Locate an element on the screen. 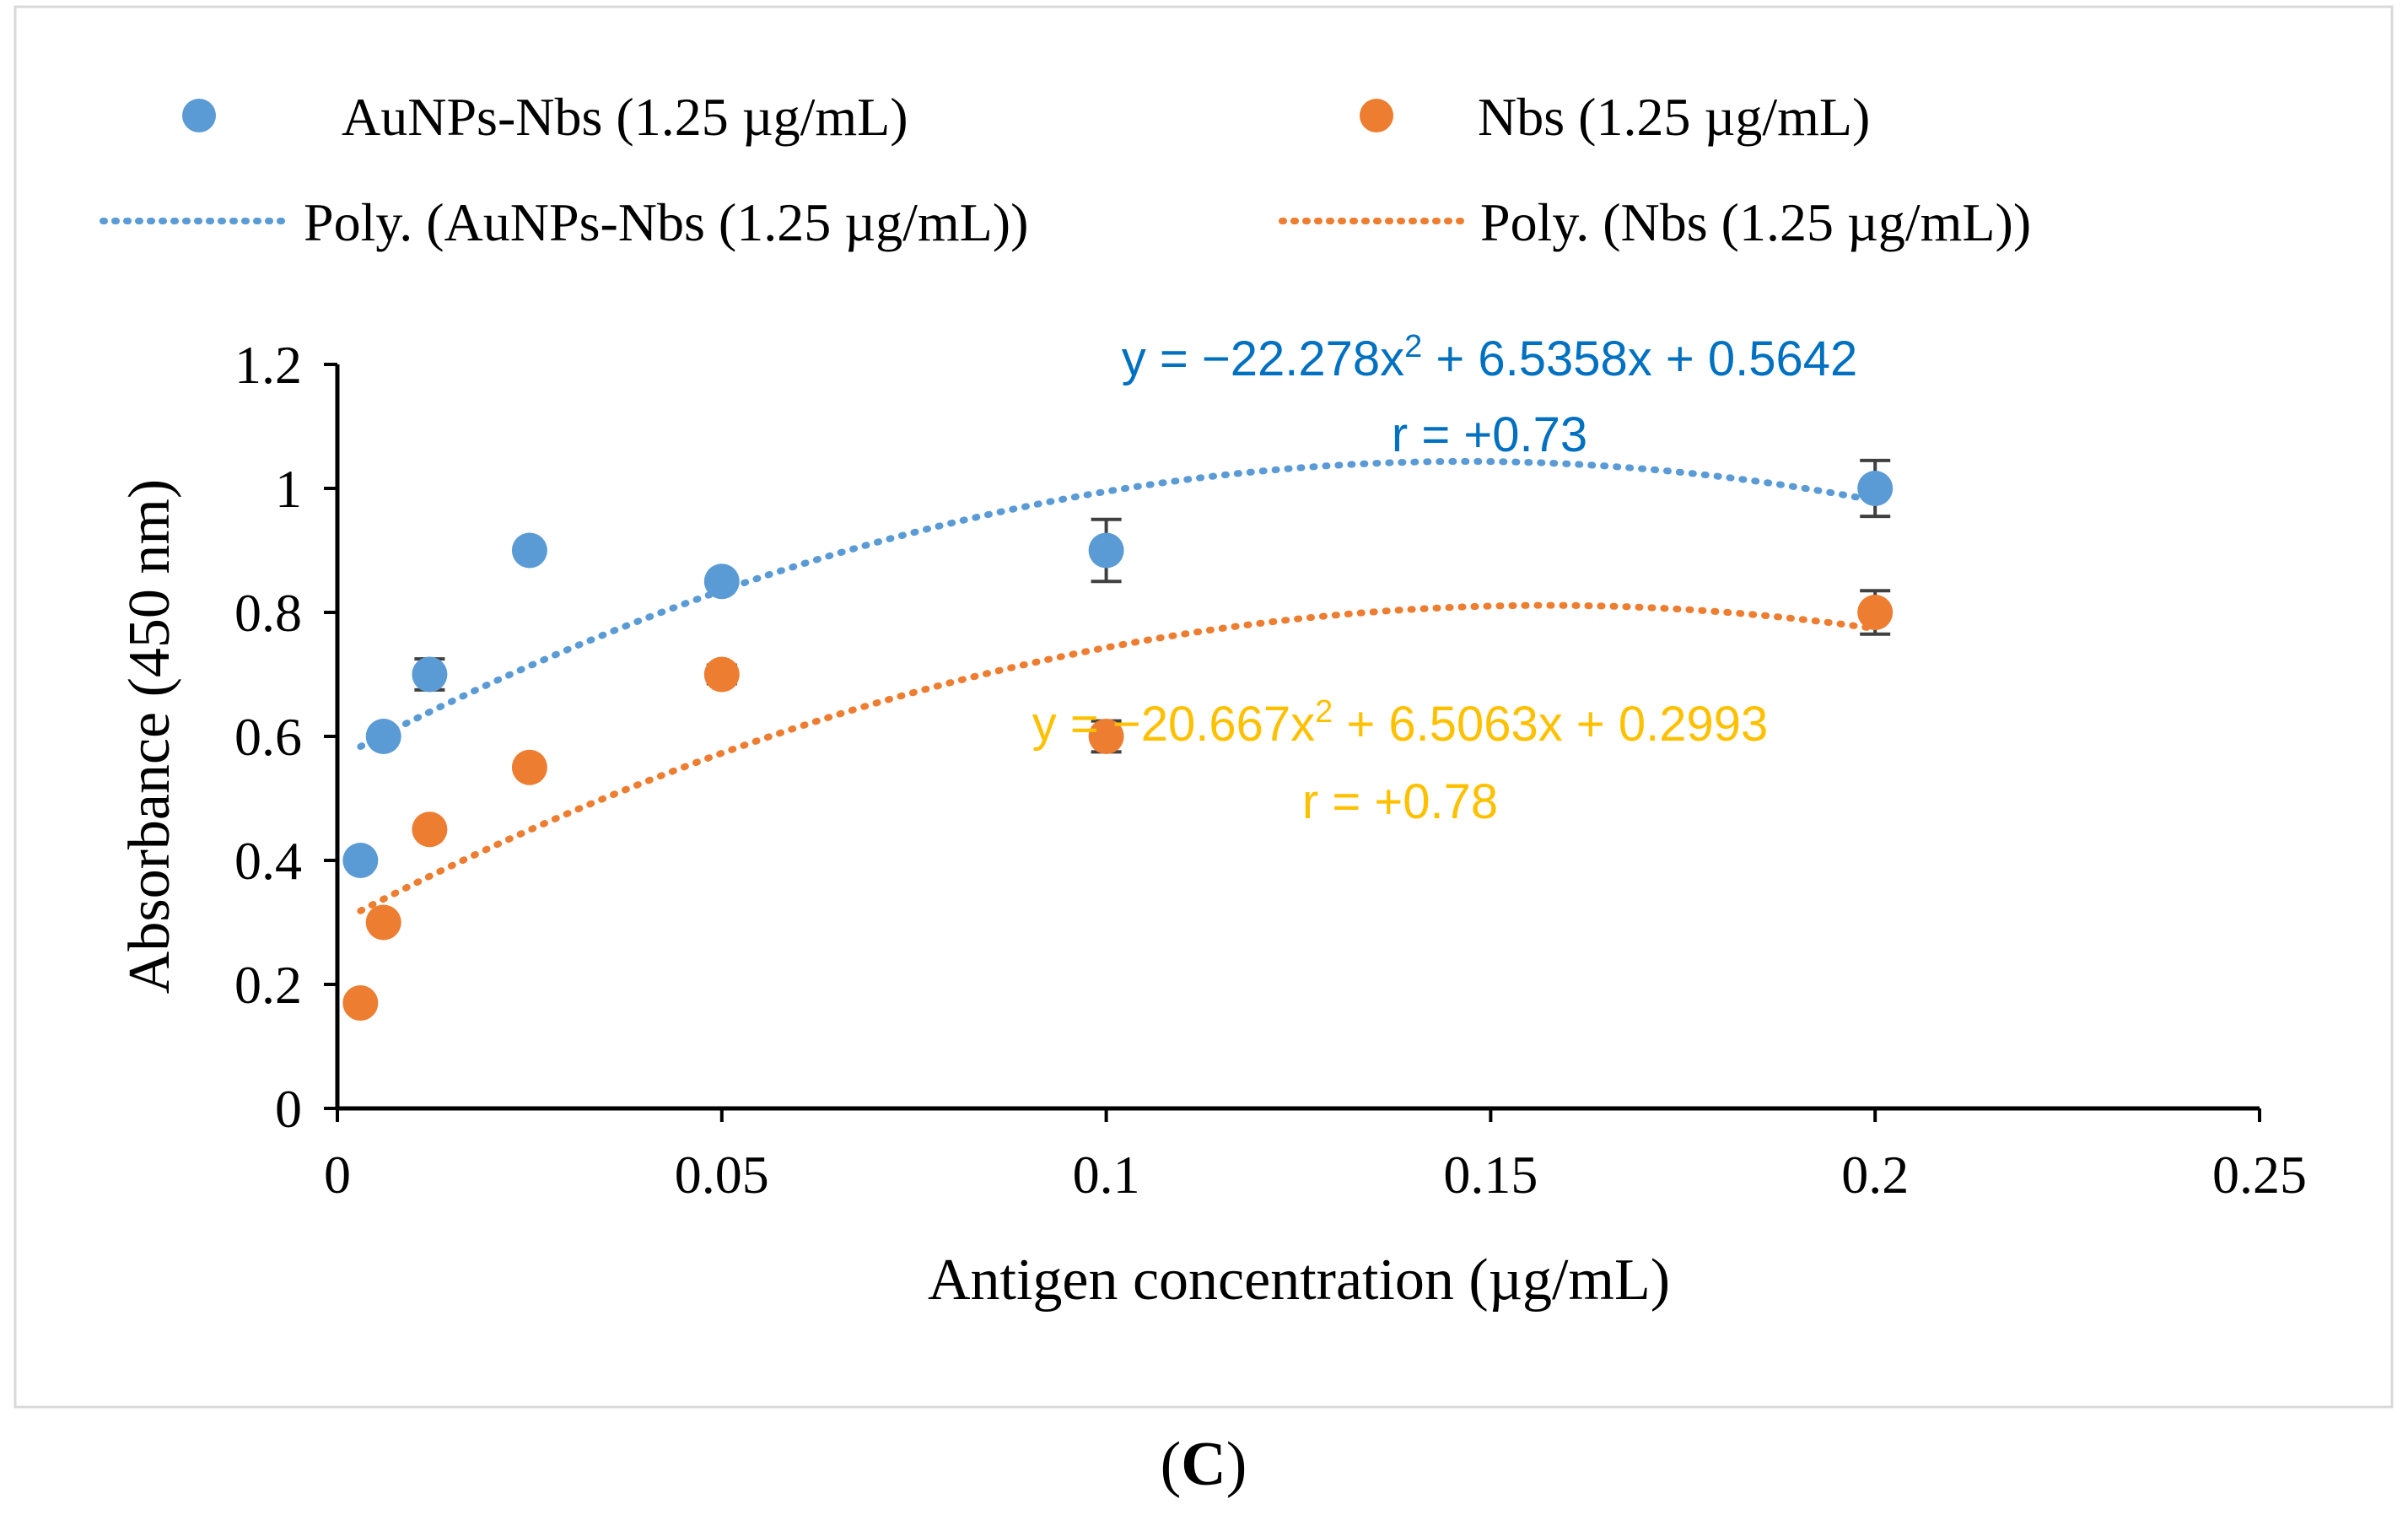 The image size is (2408, 1515). x-tick-label: 0.2 is located at coordinates (1875, 1175).